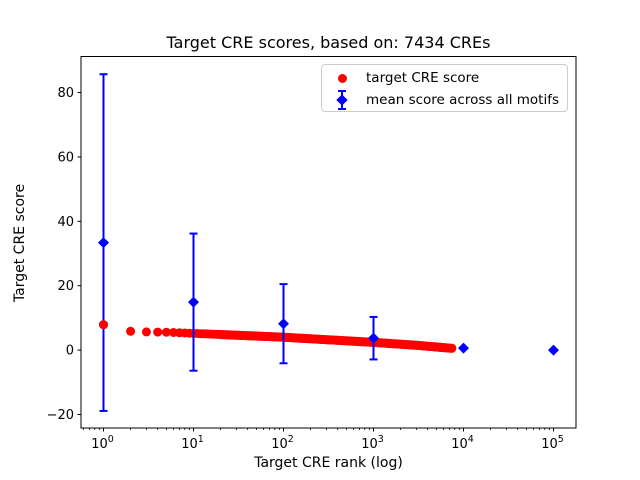  Describe the element at coordinates (65, 93) in the screenshot. I see `y-tick-label: 80` at that location.